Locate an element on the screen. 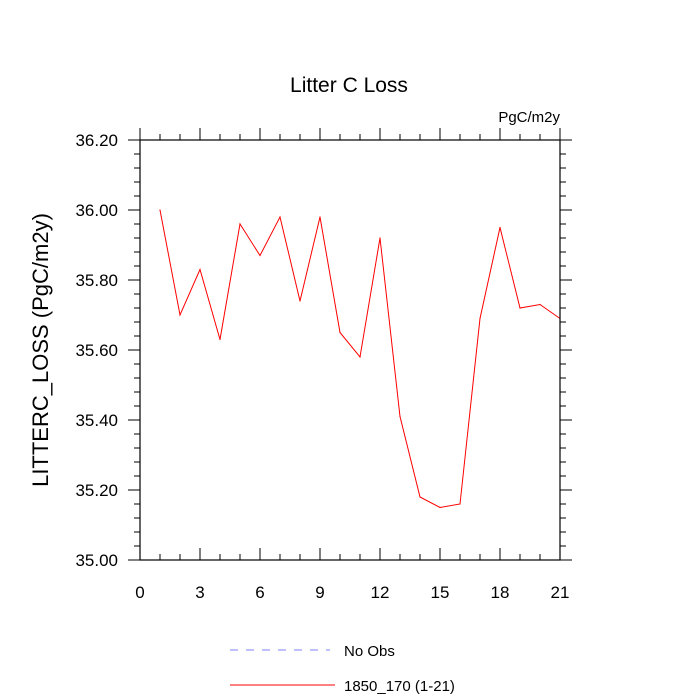  x-tick-labels: 0 3 6 9 12 15 18 21 is located at coordinates (352, 592).